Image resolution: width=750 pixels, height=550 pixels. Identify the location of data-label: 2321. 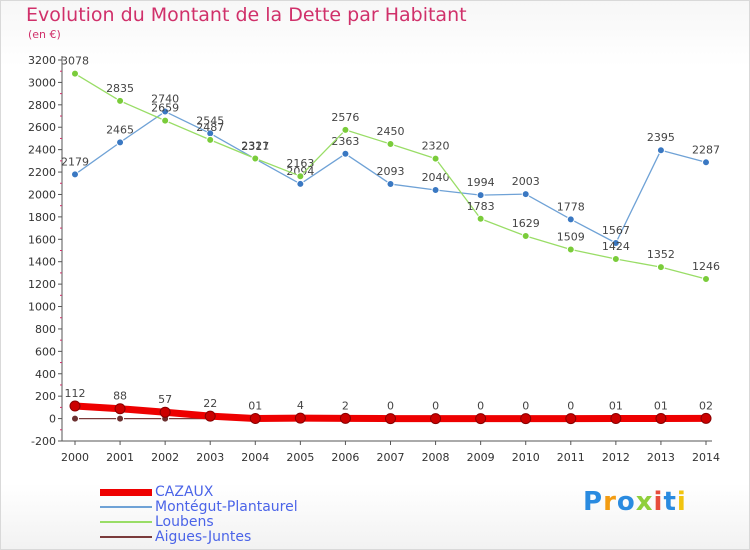
(255, 145).